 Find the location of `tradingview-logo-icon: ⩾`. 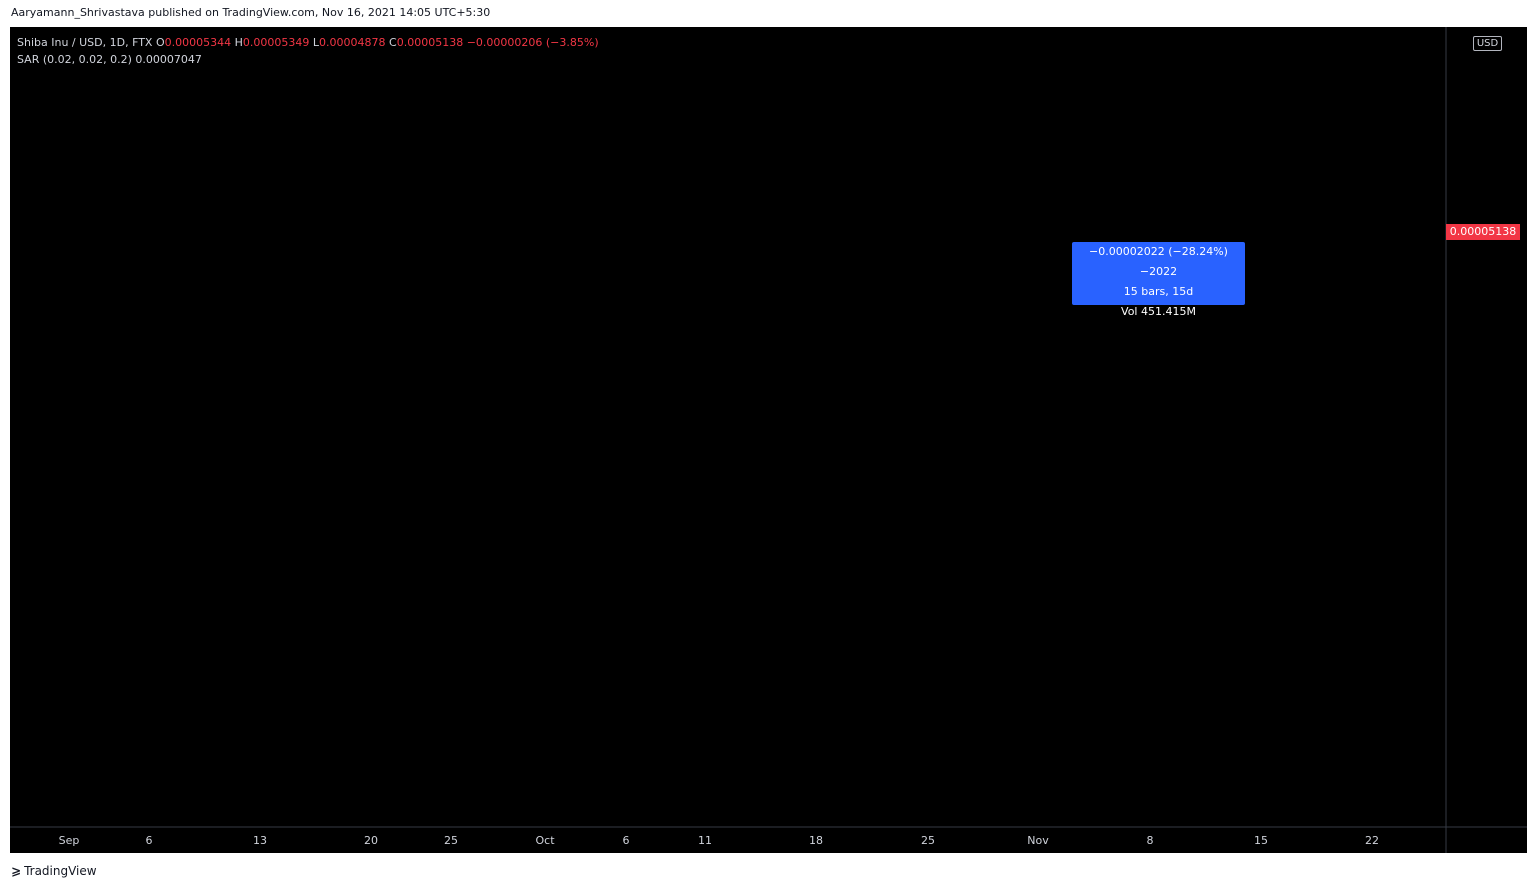

tradingview-logo-icon: ⩾ is located at coordinates (16, 871).